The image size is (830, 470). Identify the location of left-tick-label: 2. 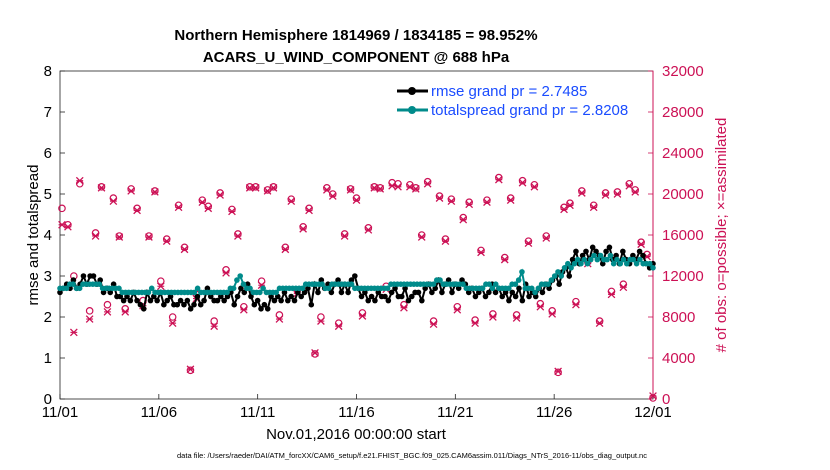
(48, 317).